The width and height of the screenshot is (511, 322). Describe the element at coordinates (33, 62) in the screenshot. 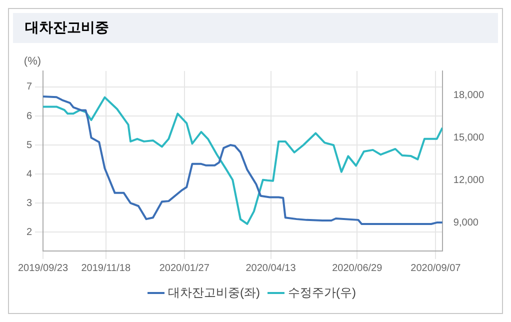

I see `y-axis-title: (%)` at that location.